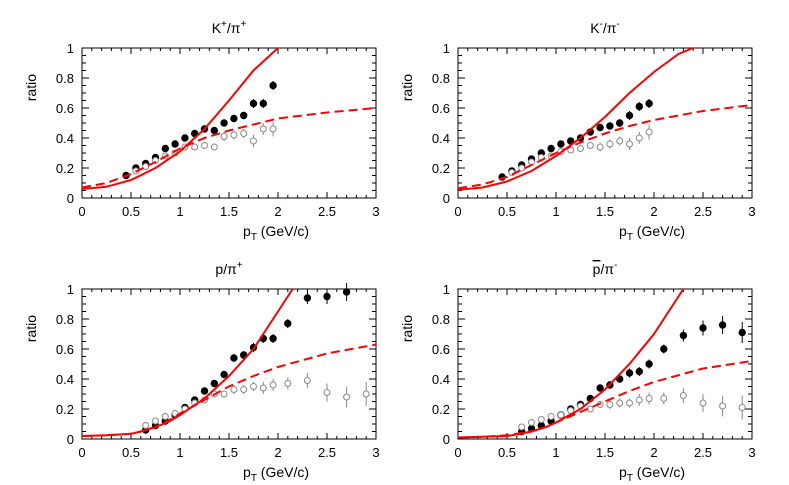 The height and width of the screenshot is (485, 789). I want to click on chart-title: K+/π+, so click(229, 27).